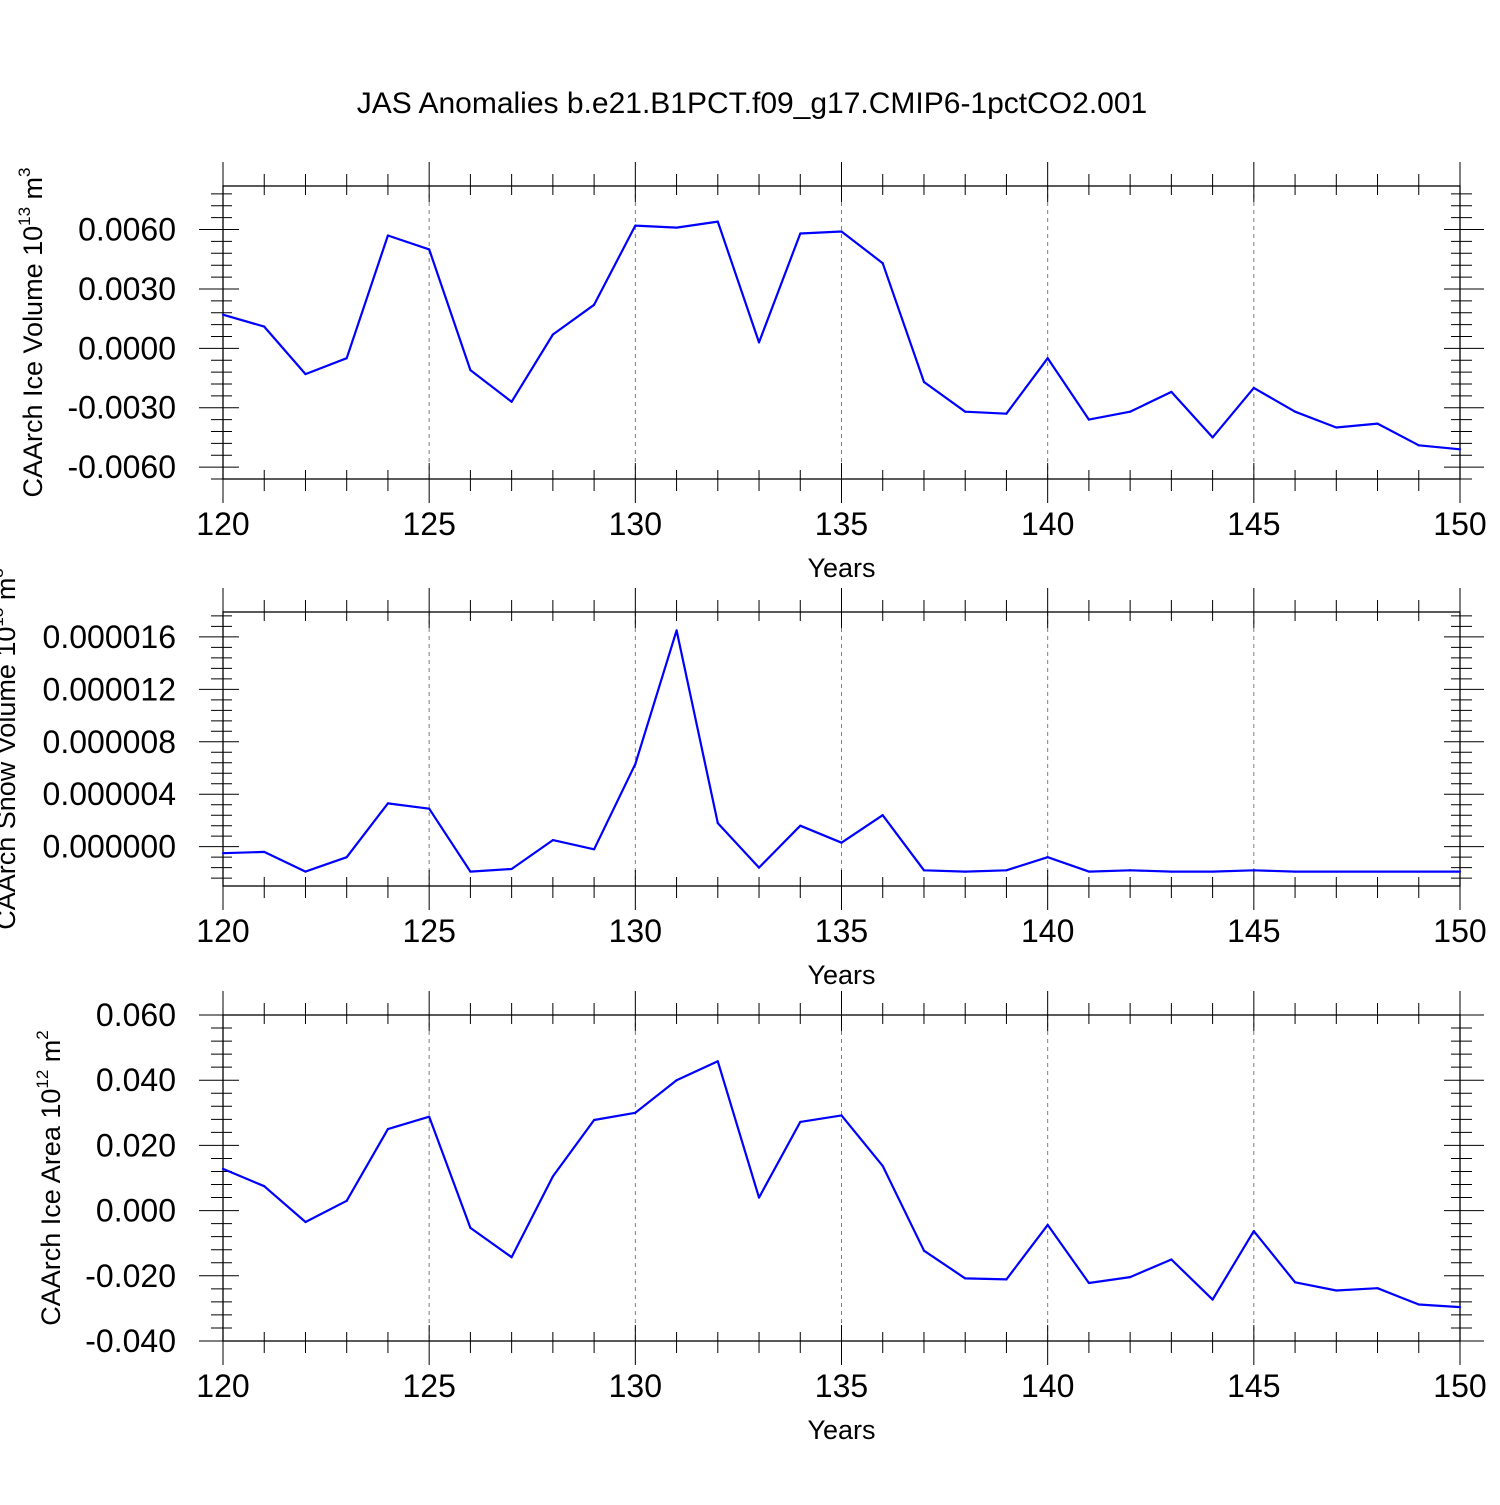  What do you see at coordinates (51, 1055) in the screenshot?
I see `y-axis-label-part: m` at bounding box center [51, 1055].